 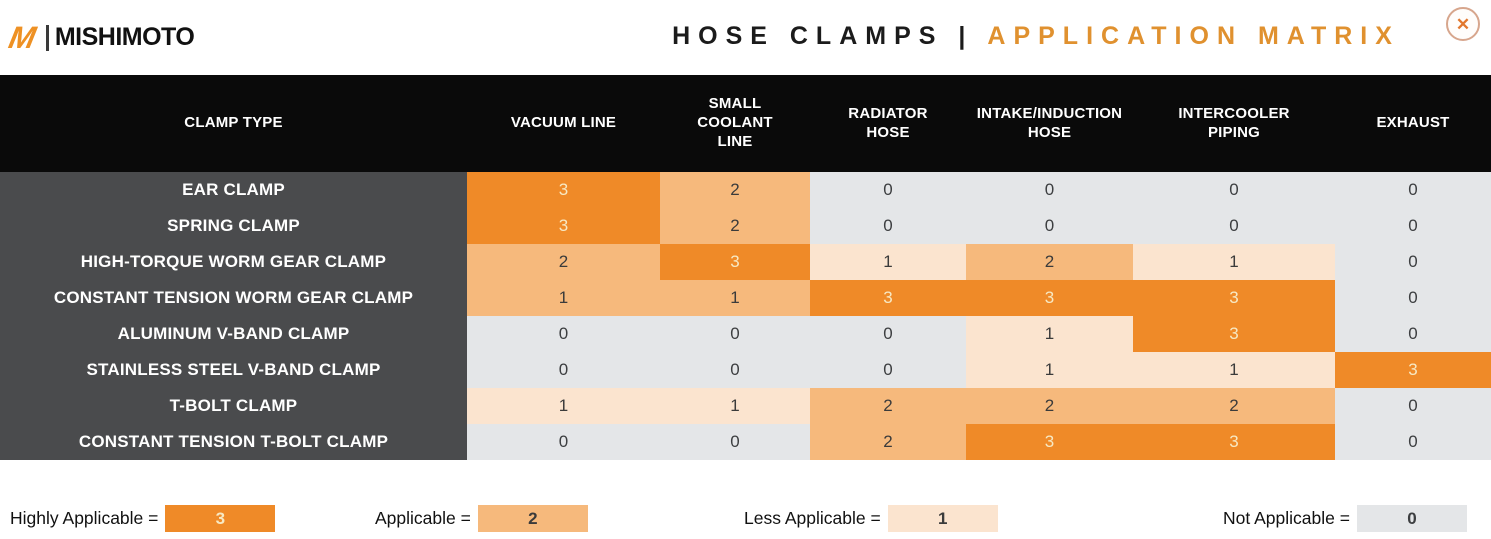 I want to click on page-title: HOSE CLAMPS | APPLICATION MATRIX, so click(x=1036, y=36).